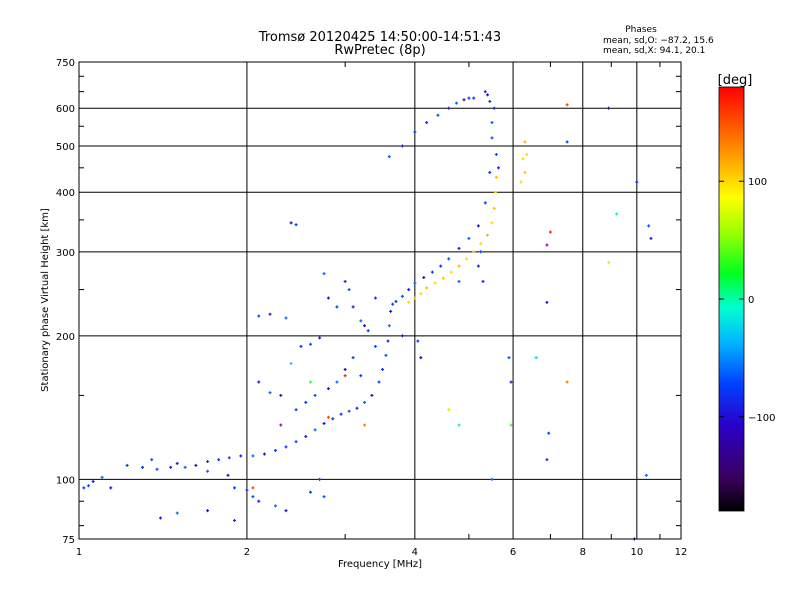  What do you see at coordinates (65, 63) in the screenshot?
I see `y-tick-label: 750` at bounding box center [65, 63].